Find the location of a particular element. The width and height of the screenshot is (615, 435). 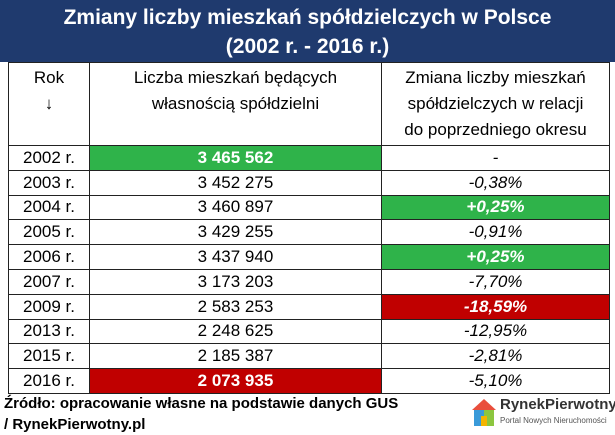

cell: 3 173 203 is located at coordinates (235, 281).